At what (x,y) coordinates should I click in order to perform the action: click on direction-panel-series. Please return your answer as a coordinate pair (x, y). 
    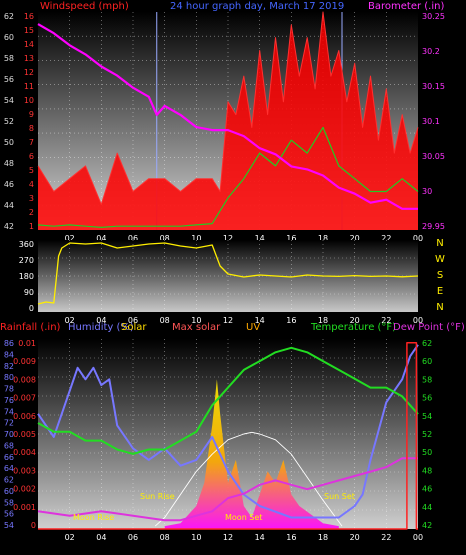
    Looking at the image, I should click on (228, 273).